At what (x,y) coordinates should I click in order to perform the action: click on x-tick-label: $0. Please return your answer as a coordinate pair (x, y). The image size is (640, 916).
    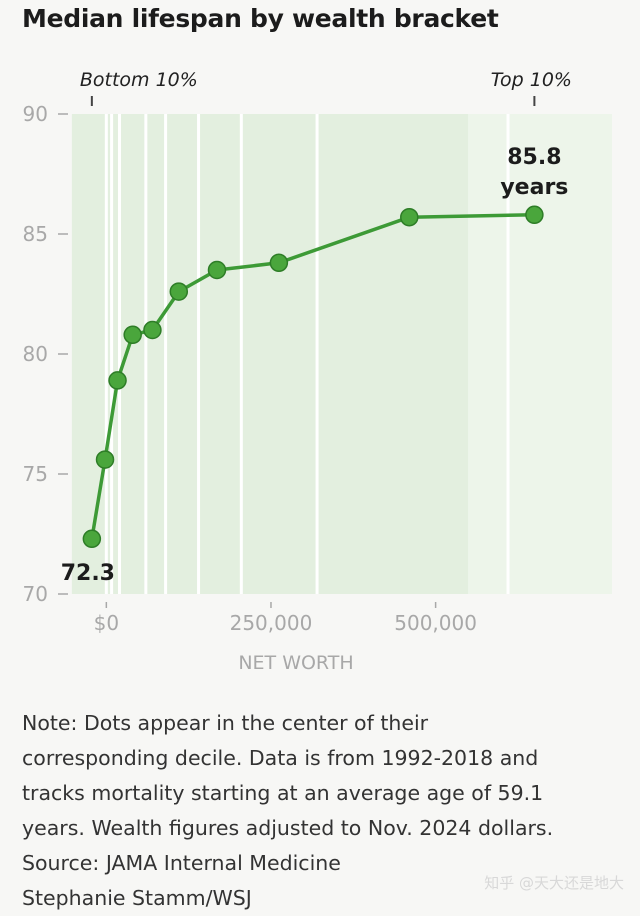
    Looking at the image, I should click on (106, 623).